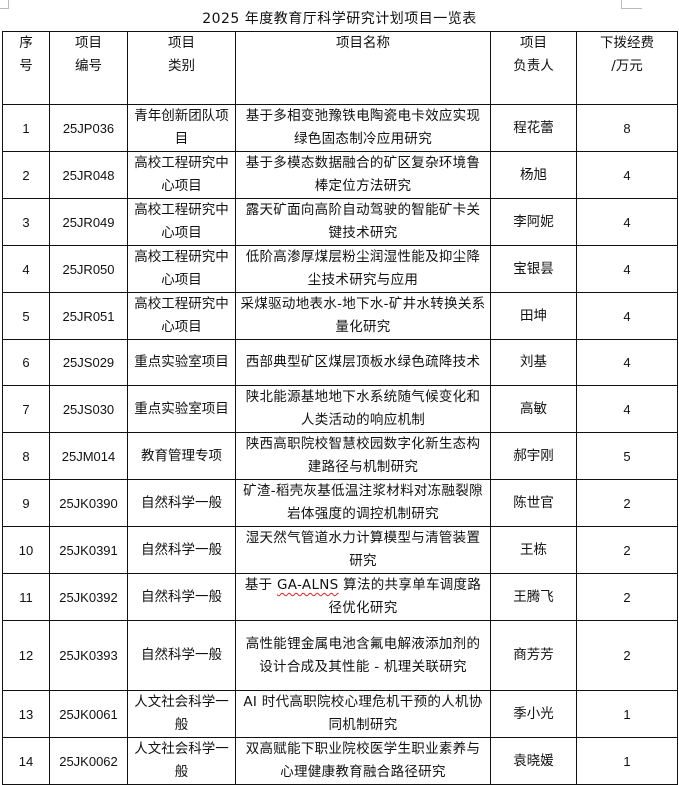 The image size is (679, 785). I want to click on cell-seq: 10, so click(26, 550).